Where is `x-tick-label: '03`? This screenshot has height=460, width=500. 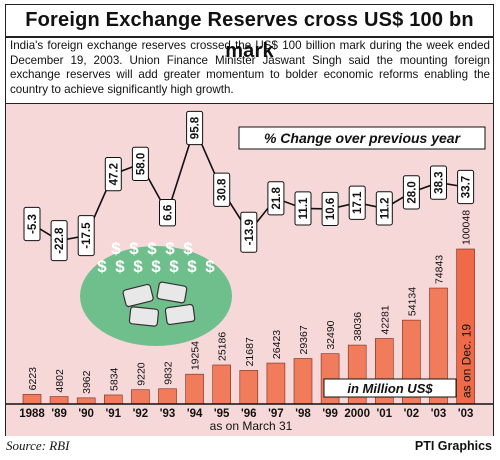 x-tick-label: '03 is located at coordinates (466, 414).